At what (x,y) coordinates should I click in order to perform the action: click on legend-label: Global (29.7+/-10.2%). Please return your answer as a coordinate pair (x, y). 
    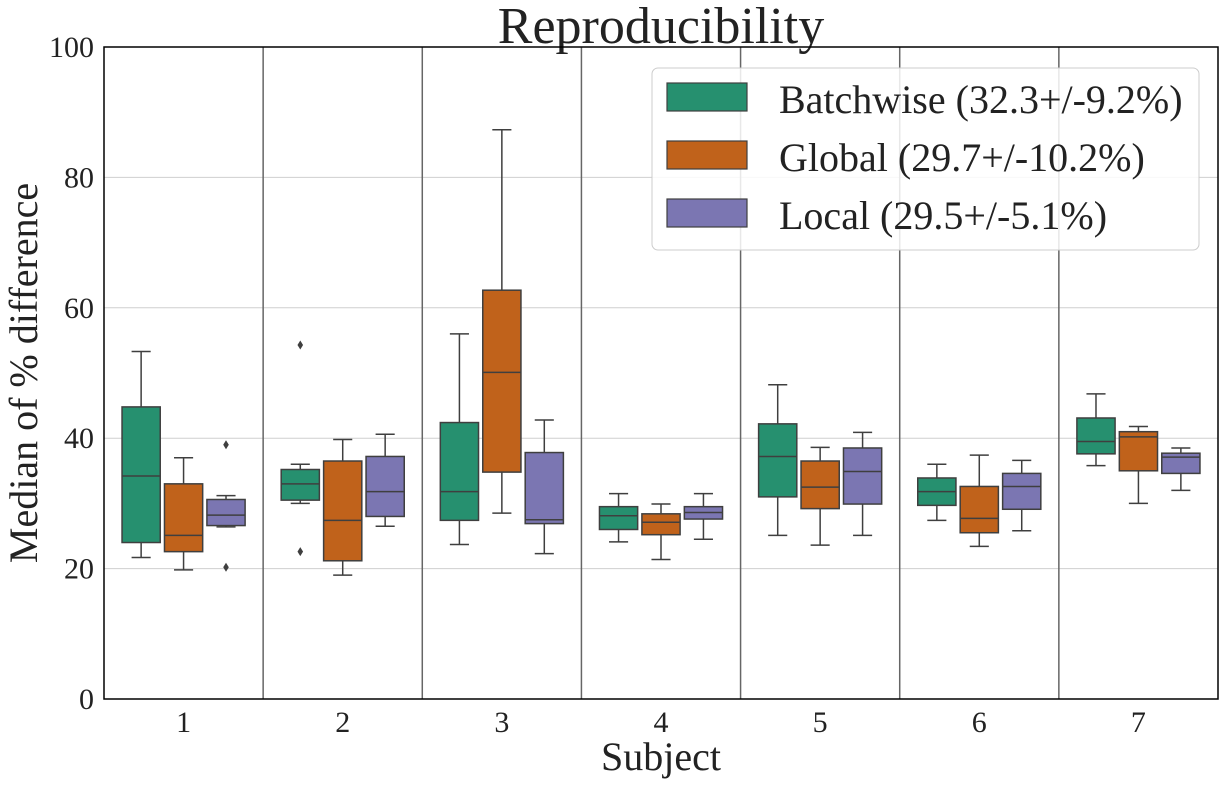
    Looking at the image, I should click on (962, 157).